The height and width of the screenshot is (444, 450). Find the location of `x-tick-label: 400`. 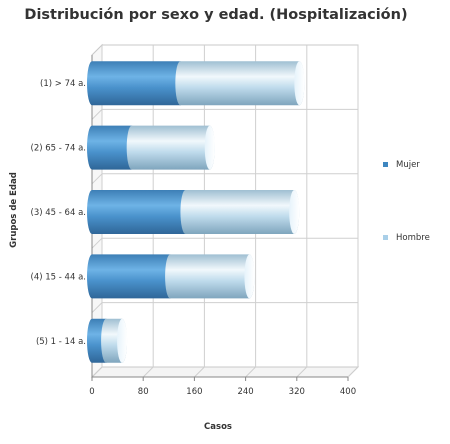

x-tick-label: 400 is located at coordinates (348, 392).